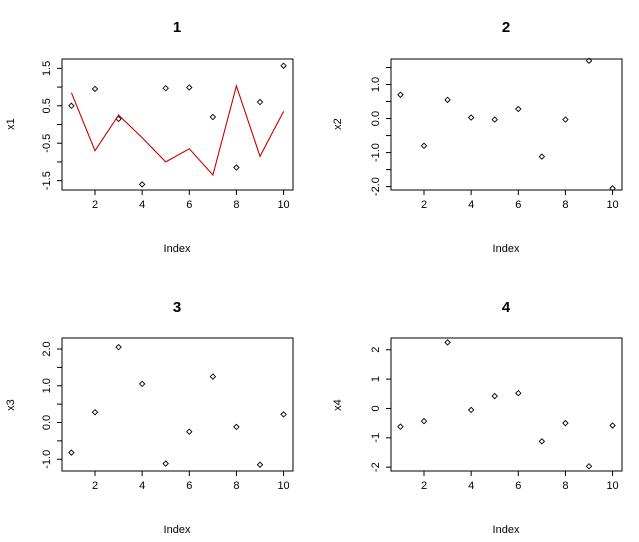 This screenshot has height=542, width=639. I want to click on series-line, so click(177, 130).